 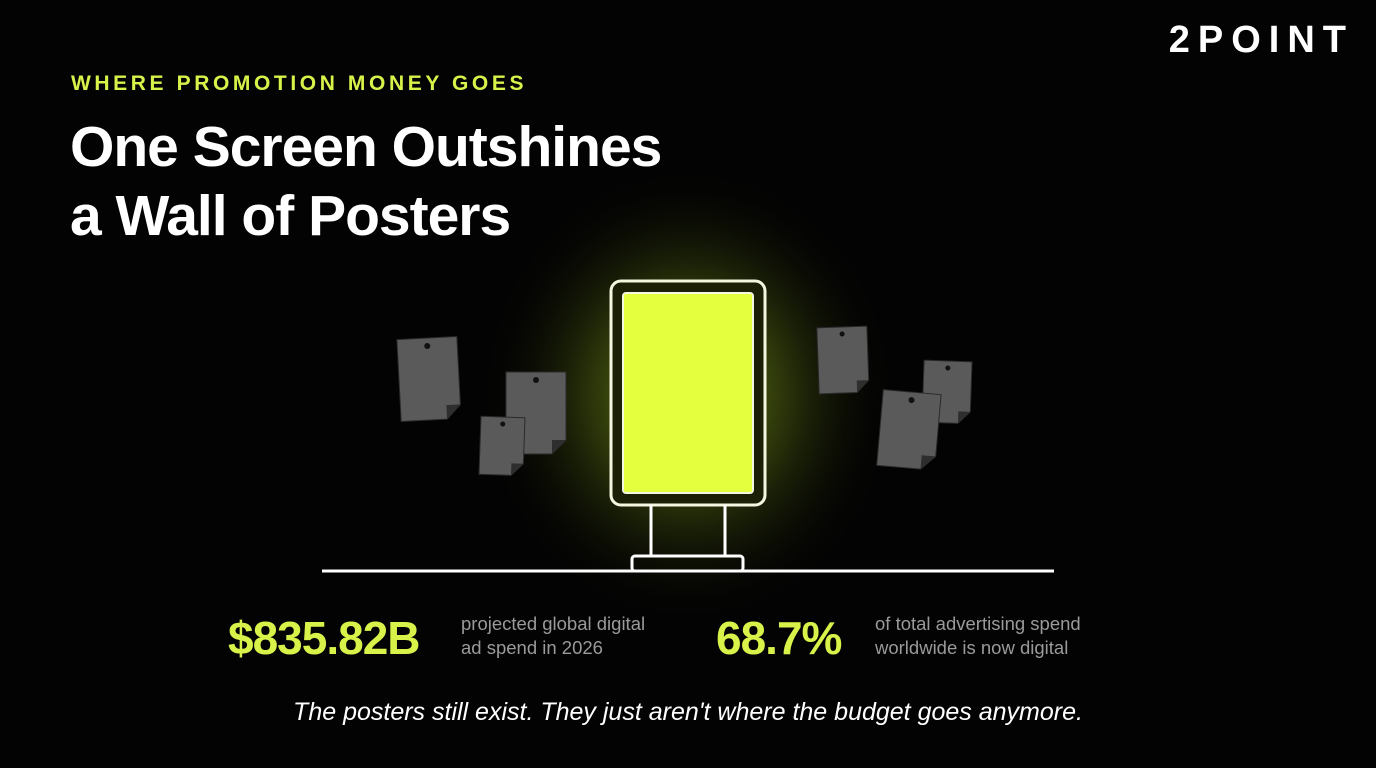 What do you see at coordinates (324, 638) in the screenshot?
I see `stat-value: $835.82B` at bounding box center [324, 638].